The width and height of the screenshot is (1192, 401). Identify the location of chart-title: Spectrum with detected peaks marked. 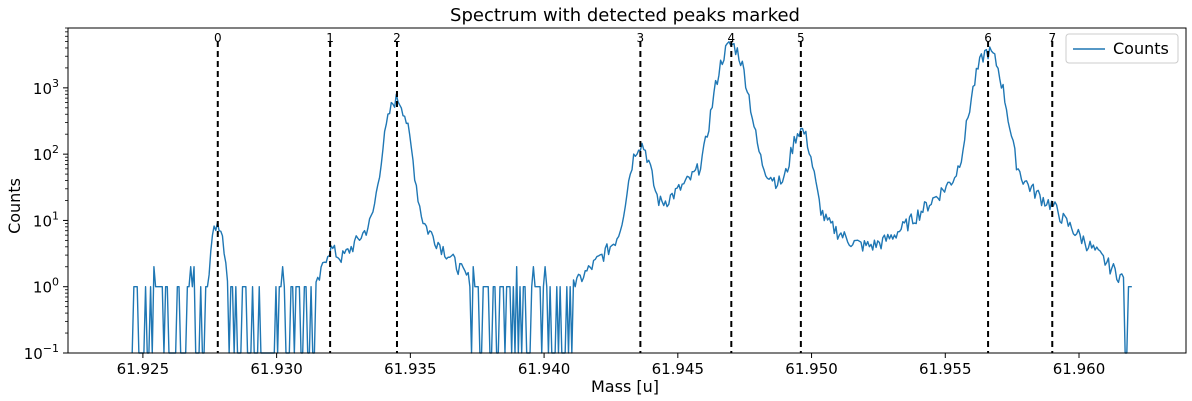
(625, 15).